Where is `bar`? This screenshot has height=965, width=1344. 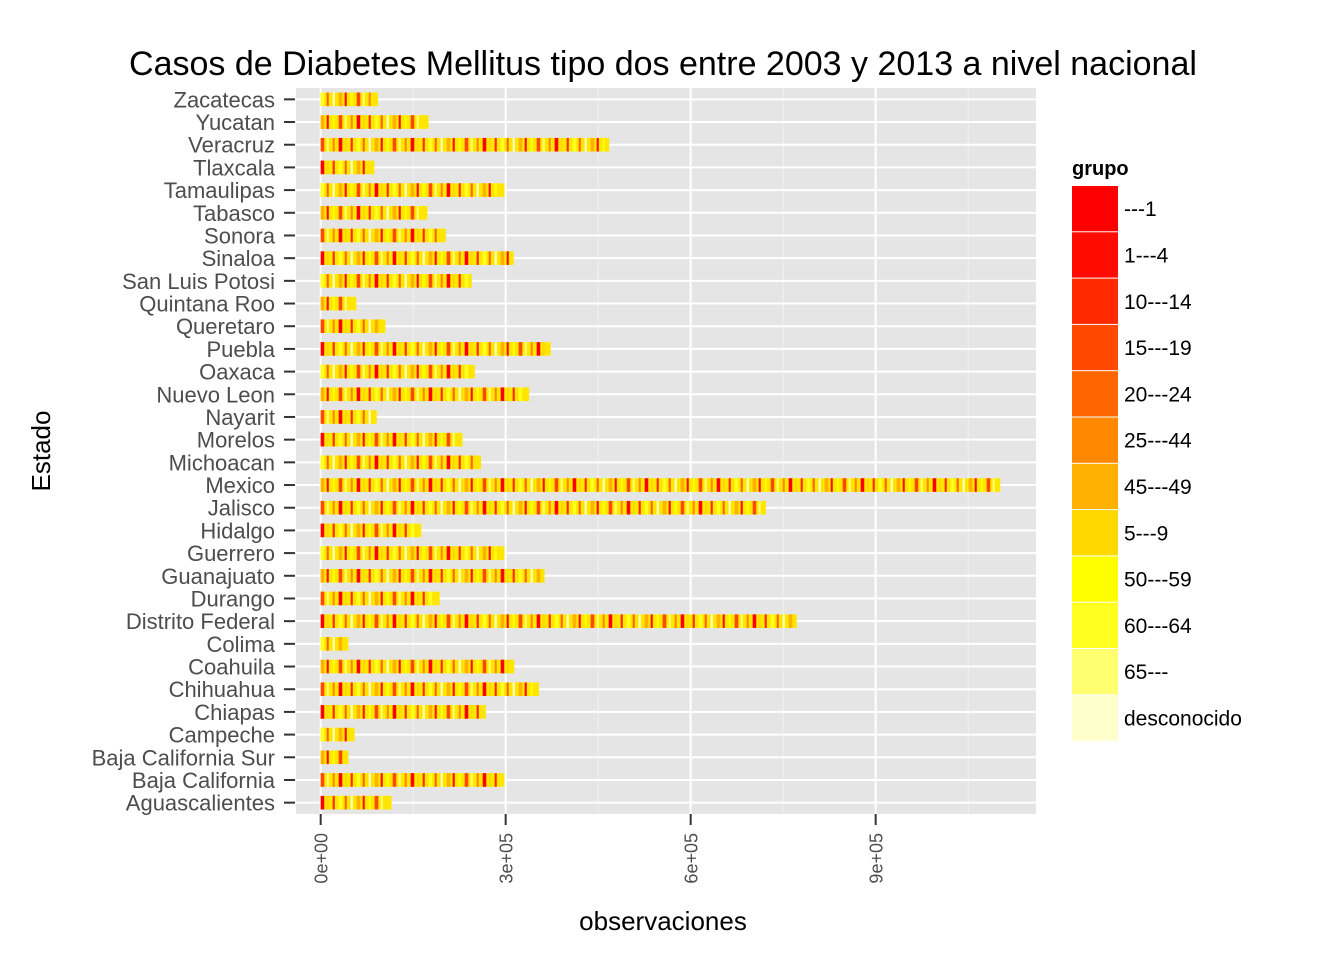 bar is located at coordinates (432, 575).